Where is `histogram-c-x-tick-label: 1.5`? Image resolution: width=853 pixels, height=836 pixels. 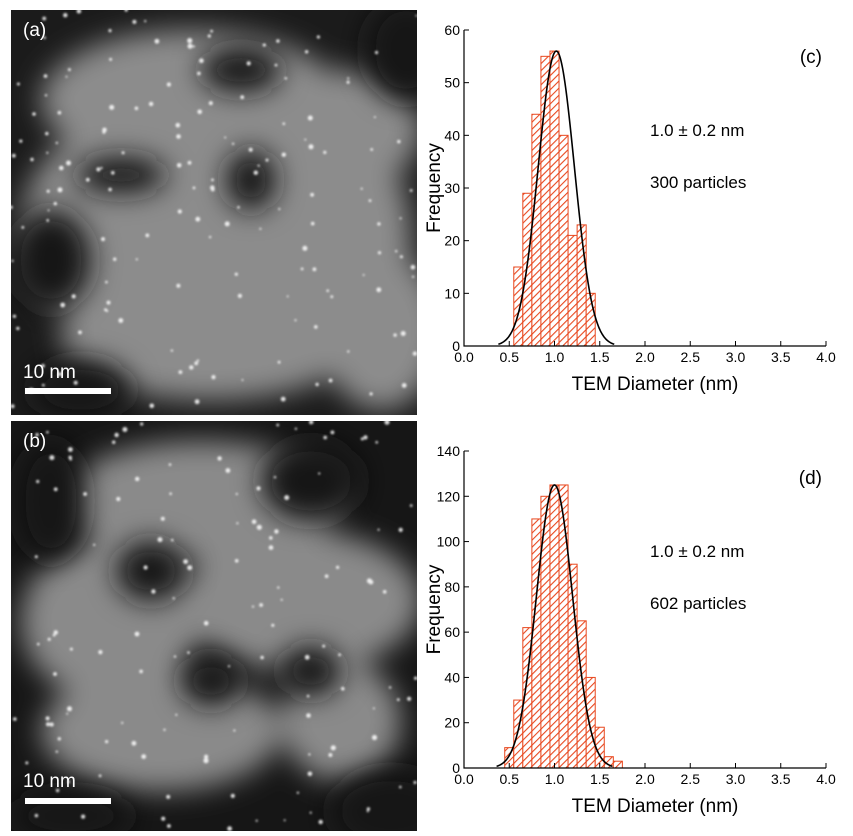 histogram-c-x-tick-label: 1.5 is located at coordinates (600, 357).